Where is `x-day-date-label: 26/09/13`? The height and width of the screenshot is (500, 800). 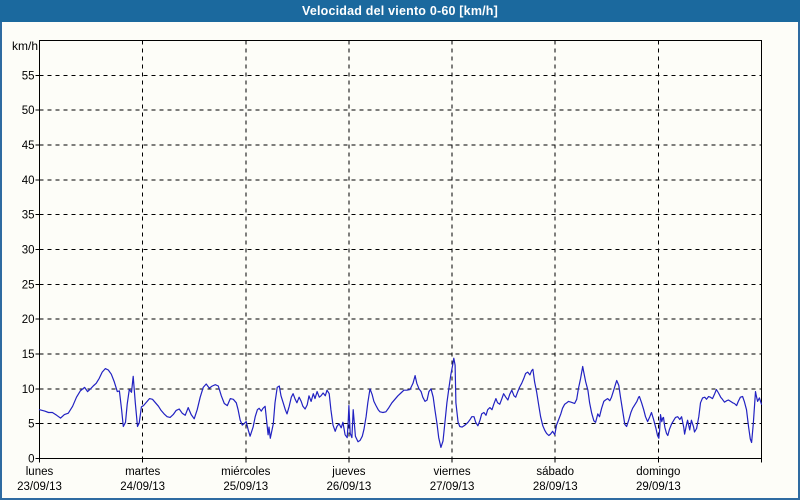 x-day-date-label: 26/09/13 is located at coordinates (349, 487).